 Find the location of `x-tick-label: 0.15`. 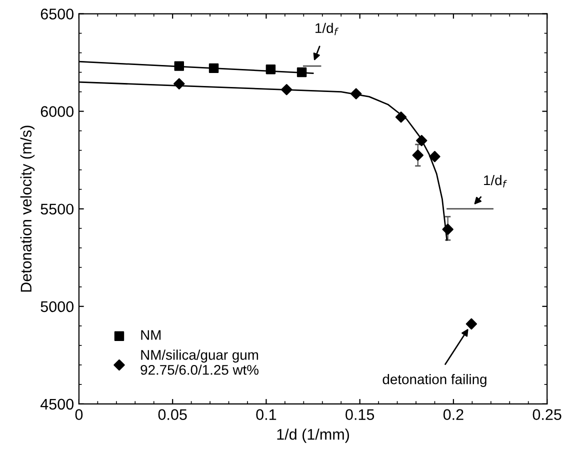

x-tick-label: 0.15 is located at coordinates (360, 414).